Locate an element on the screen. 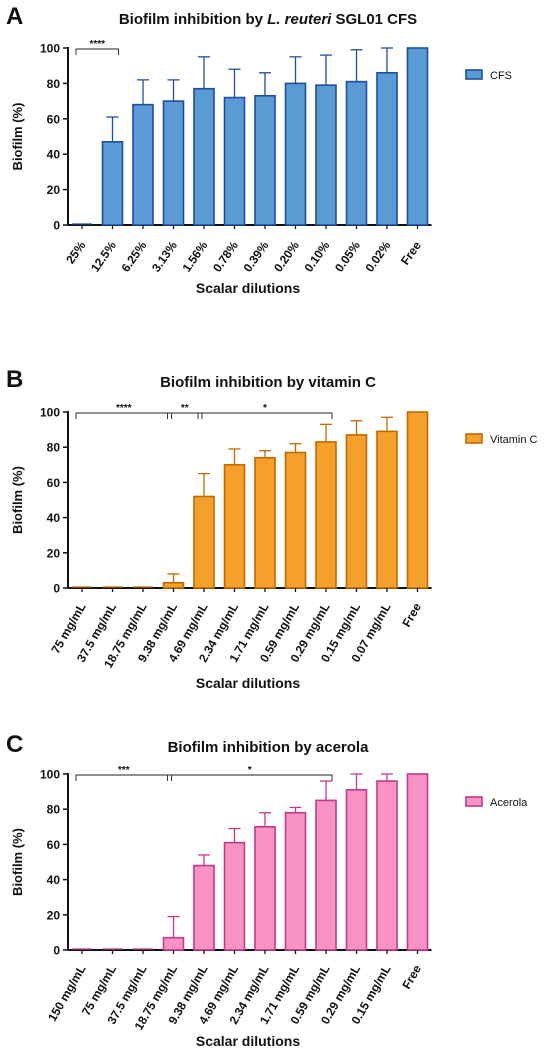  significance-label: ** is located at coordinates (185, 408).